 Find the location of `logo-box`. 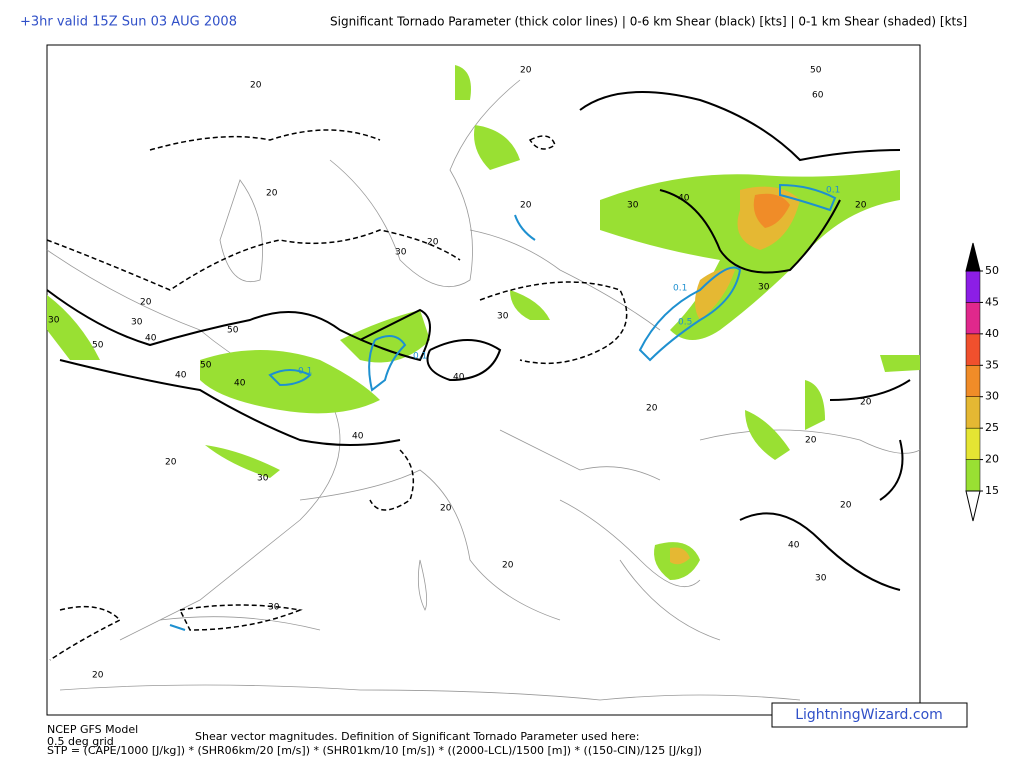

logo-box is located at coordinates (869, 715).